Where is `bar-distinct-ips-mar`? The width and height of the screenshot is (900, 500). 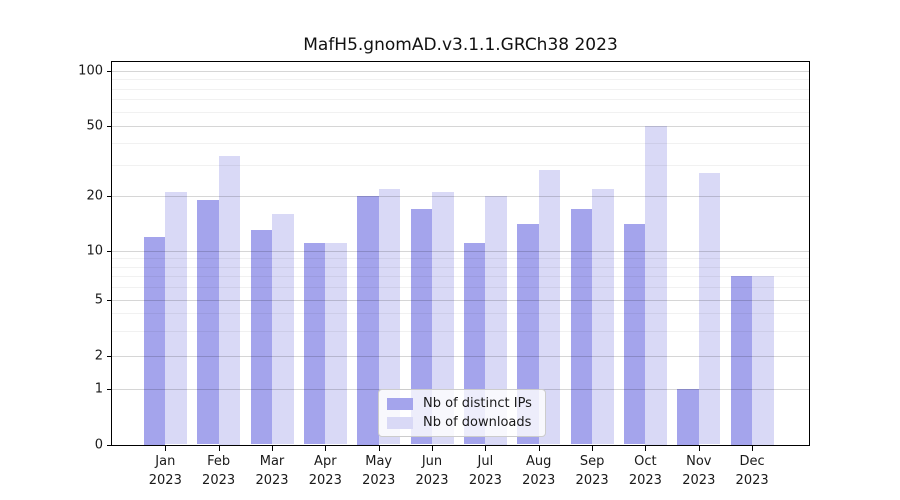 bar-distinct-ips-mar is located at coordinates (261, 337).